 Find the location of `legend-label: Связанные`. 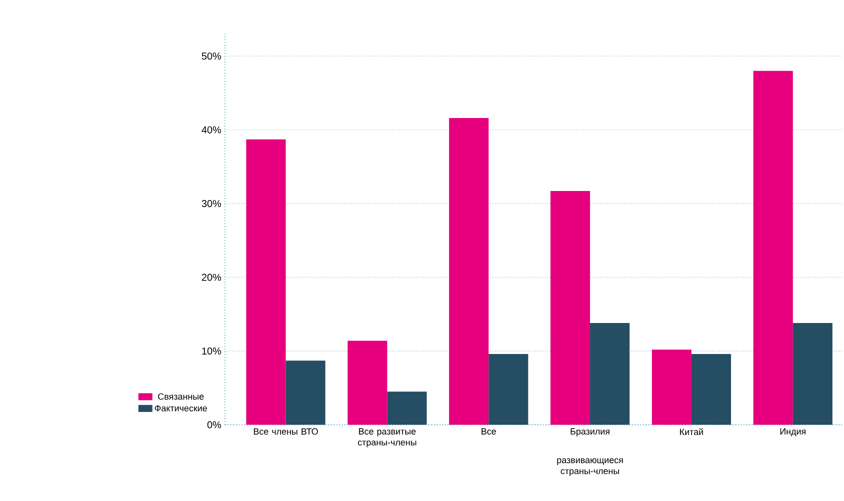

legend-label: Связанные is located at coordinates (181, 396).